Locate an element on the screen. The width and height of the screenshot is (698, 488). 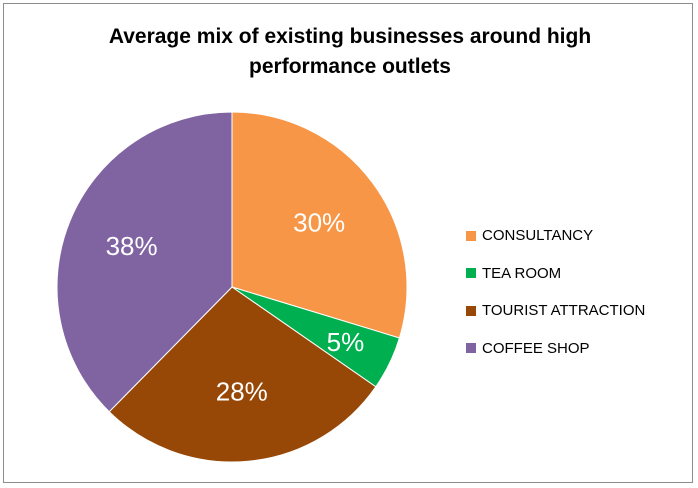
legend-item: TOURIST ATTRACTION is located at coordinates (555, 311).